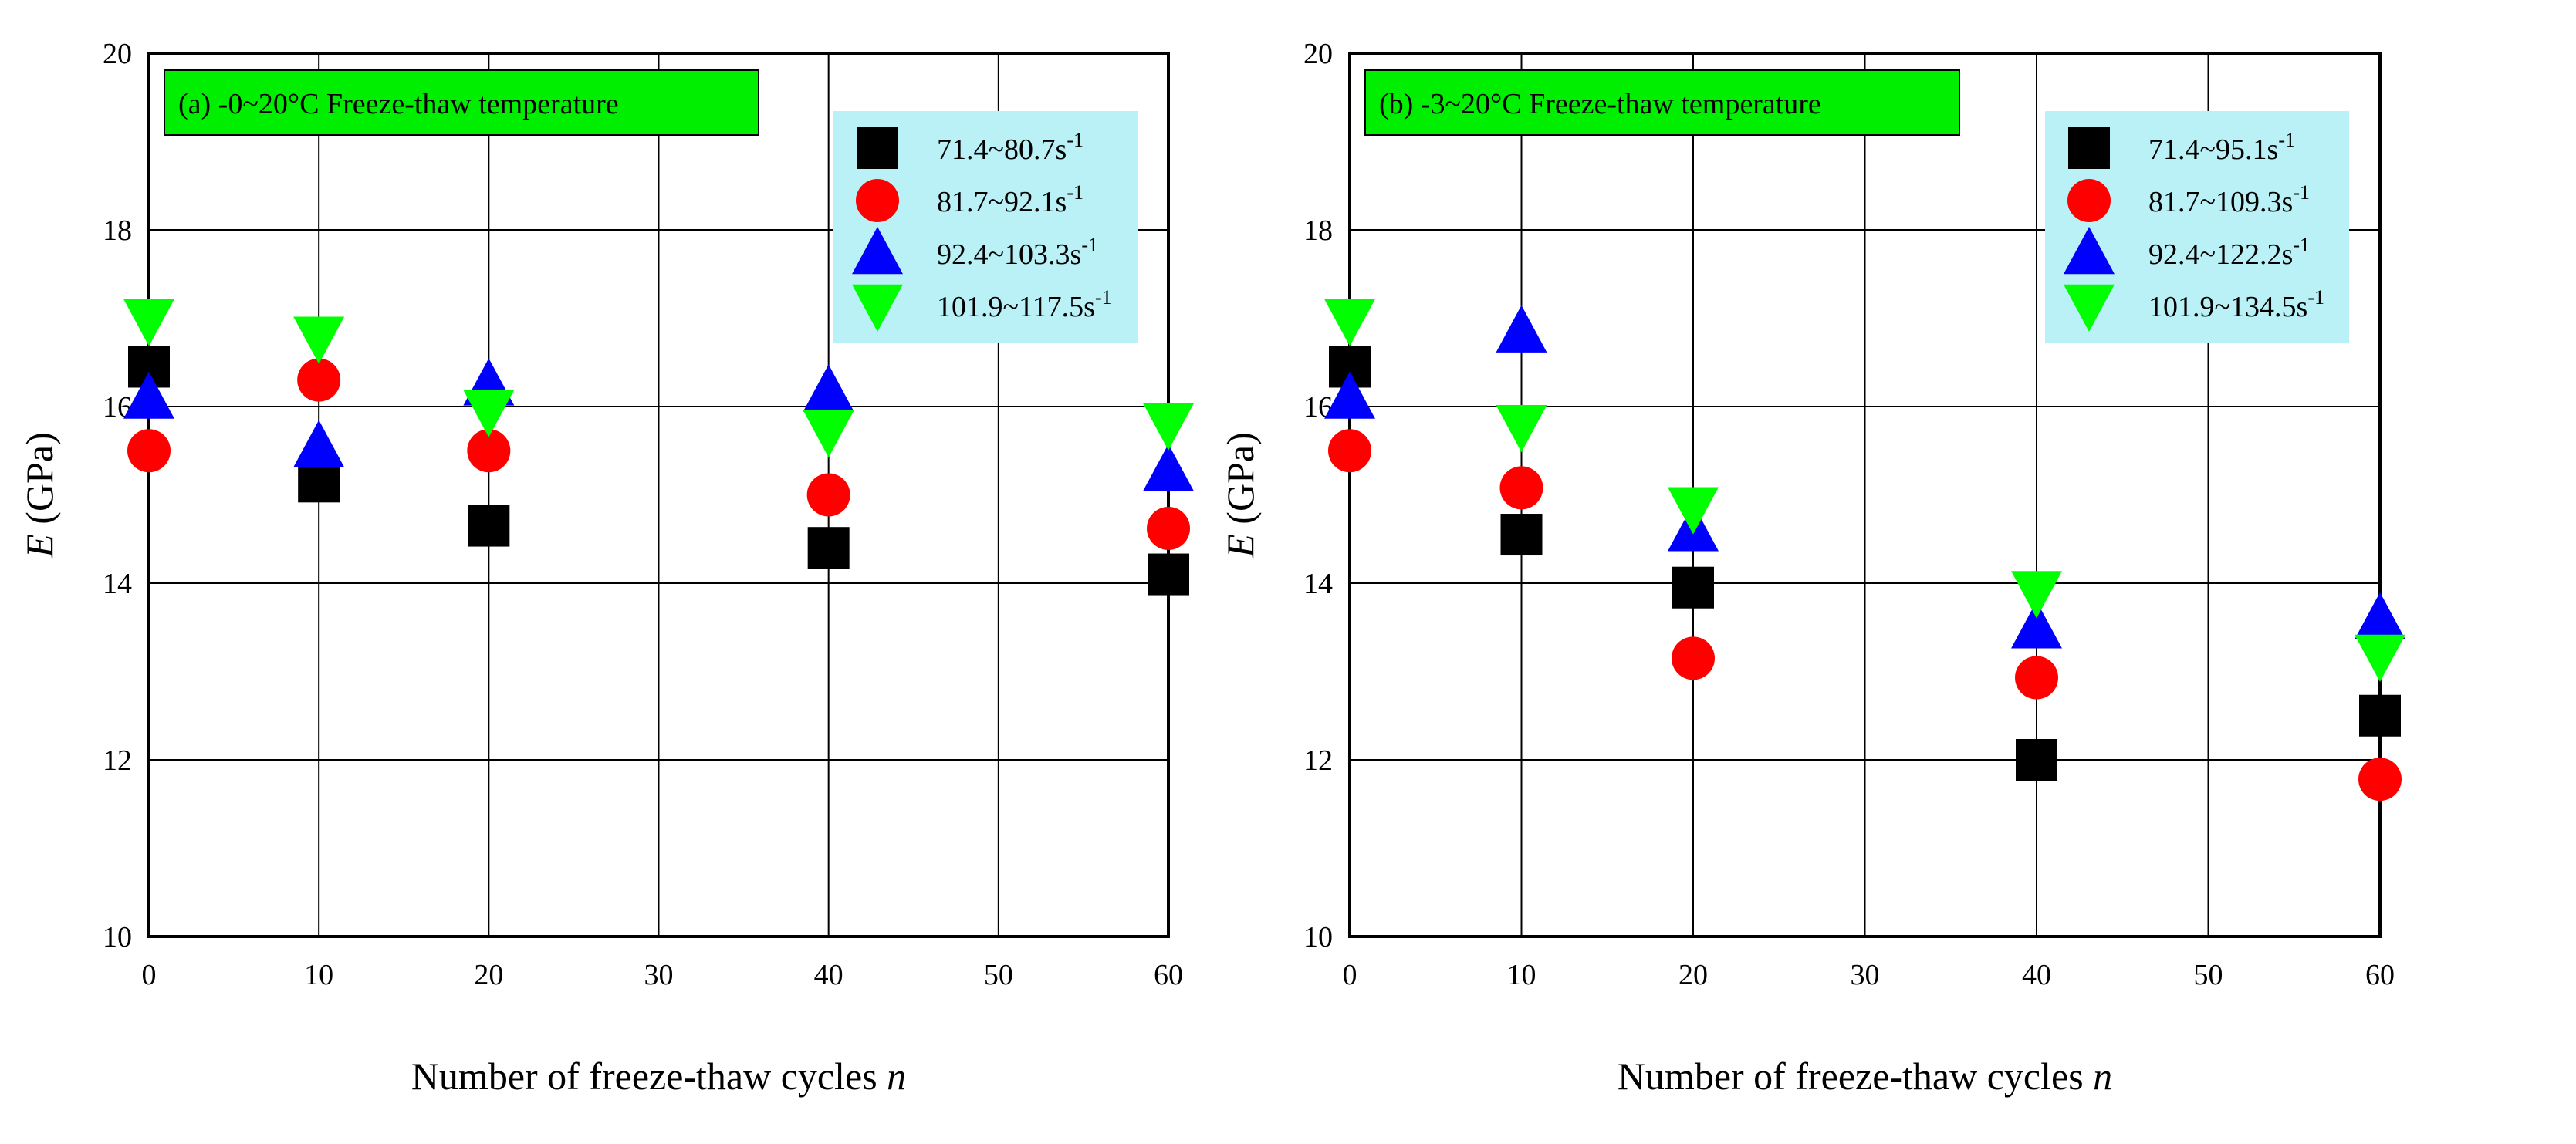  I want to click on legend-label: 81.7~109.3s-1, so click(2229, 199).